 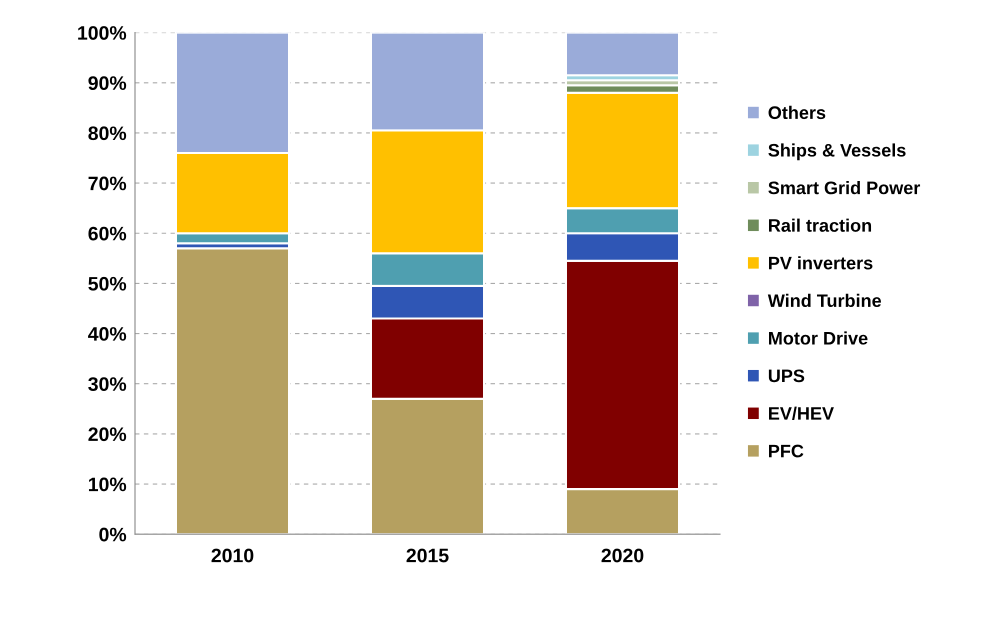 What do you see at coordinates (107, 334) in the screenshot?
I see `y-tick-label: 40%` at bounding box center [107, 334].